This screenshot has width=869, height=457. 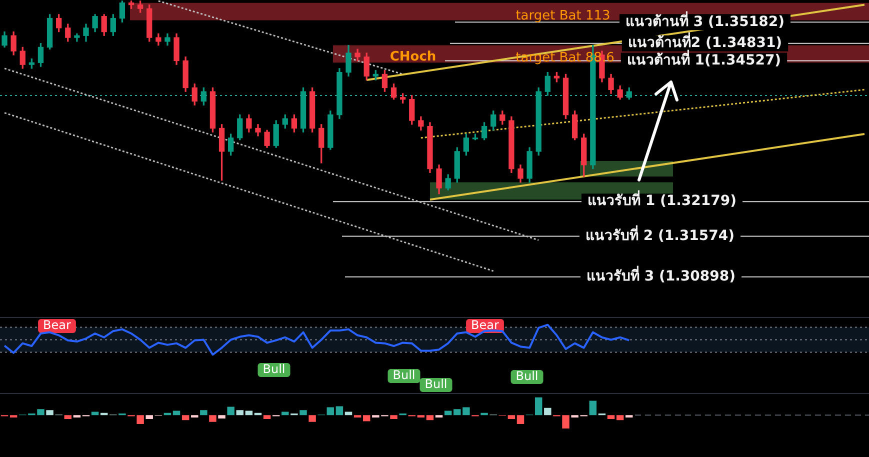 I want to click on ref-line-label: แนวต้านที่2 (1.34831), so click(x=705, y=41).